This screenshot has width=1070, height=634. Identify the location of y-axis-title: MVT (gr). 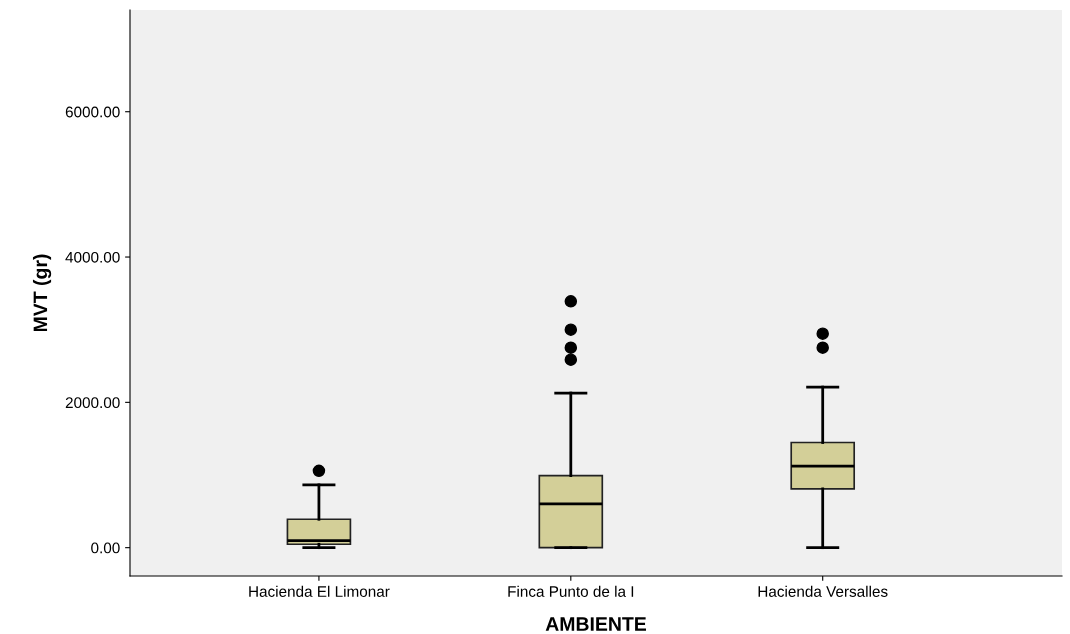
(42, 293).